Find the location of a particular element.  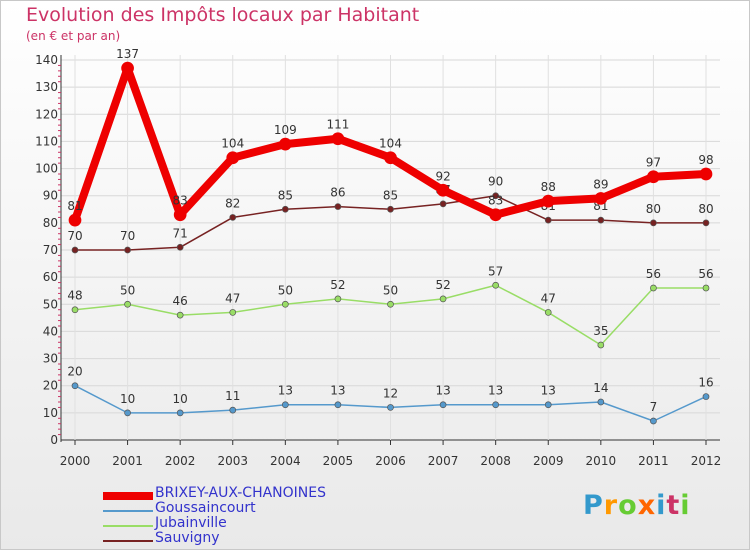

data-label: 88 is located at coordinates (548, 187).